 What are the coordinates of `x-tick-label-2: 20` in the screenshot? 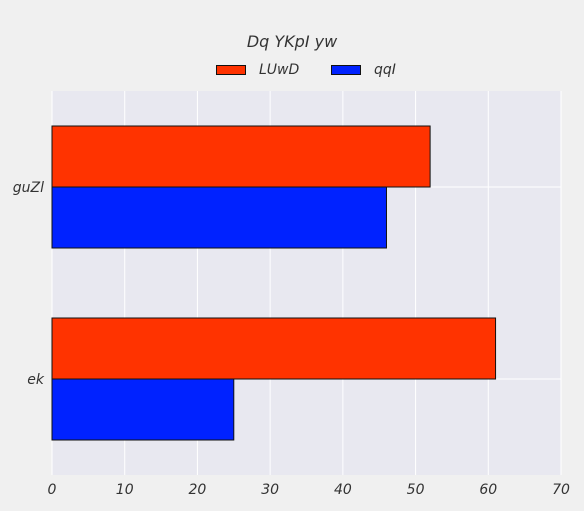 It's located at (198, 490).